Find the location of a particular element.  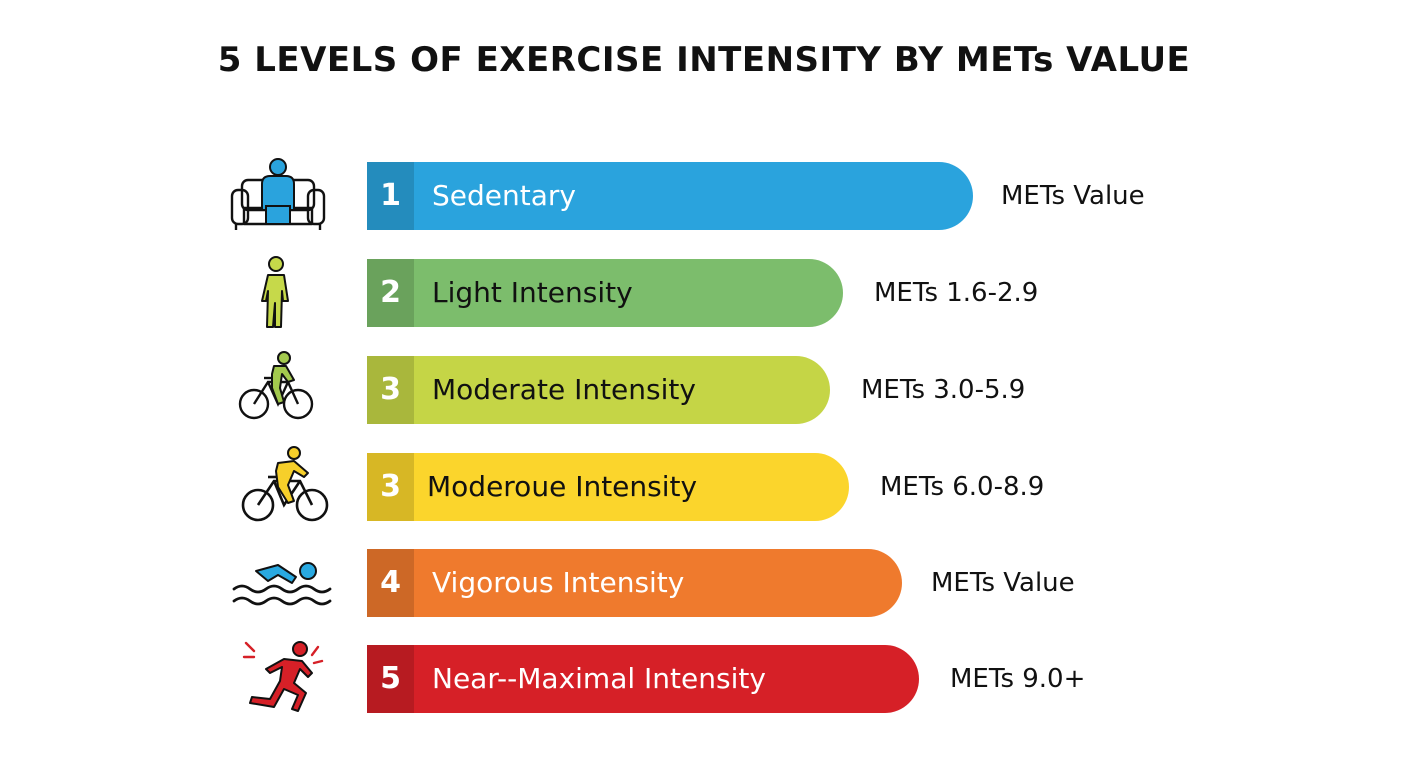

level-bar: 3 Moderoue Intensity is located at coordinates (608, 487).